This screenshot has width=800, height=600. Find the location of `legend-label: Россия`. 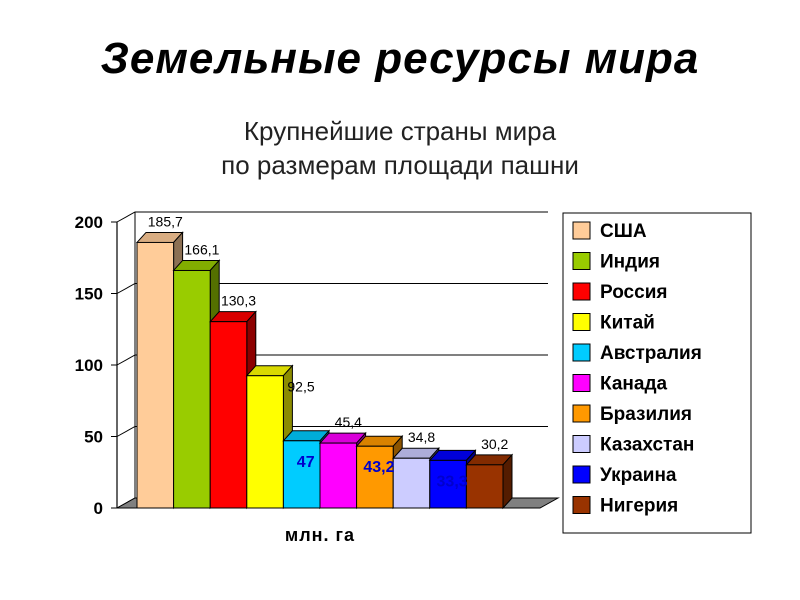

legend-label: Россия is located at coordinates (633, 292).